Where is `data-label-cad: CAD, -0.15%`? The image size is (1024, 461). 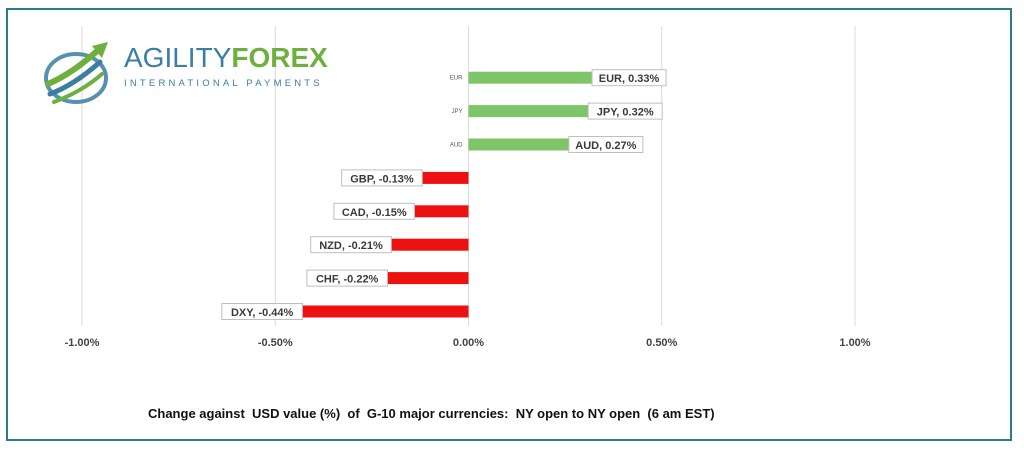 data-label-cad: CAD, -0.15% is located at coordinates (374, 213).